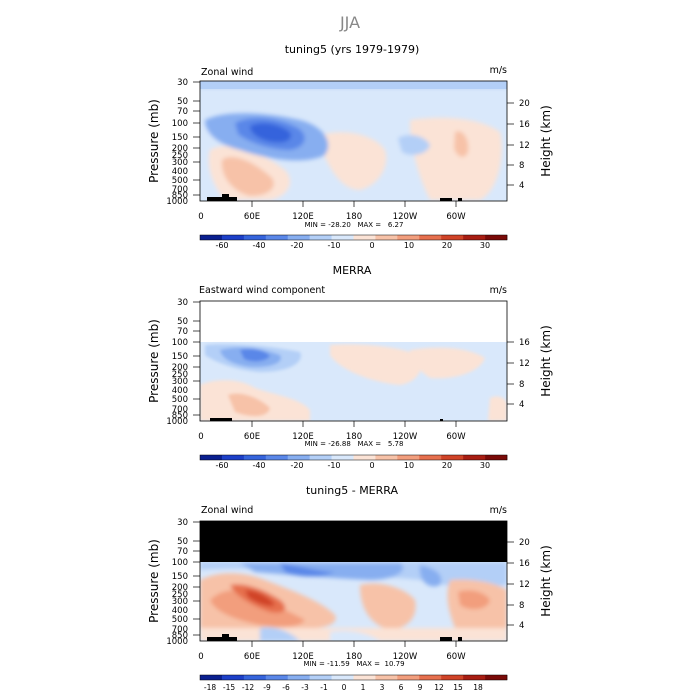 The height and width of the screenshot is (700, 700). What do you see at coordinates (305, 687) in the screenshot?
I see `colorbar-label: -3` at bounding box center [305, 687].